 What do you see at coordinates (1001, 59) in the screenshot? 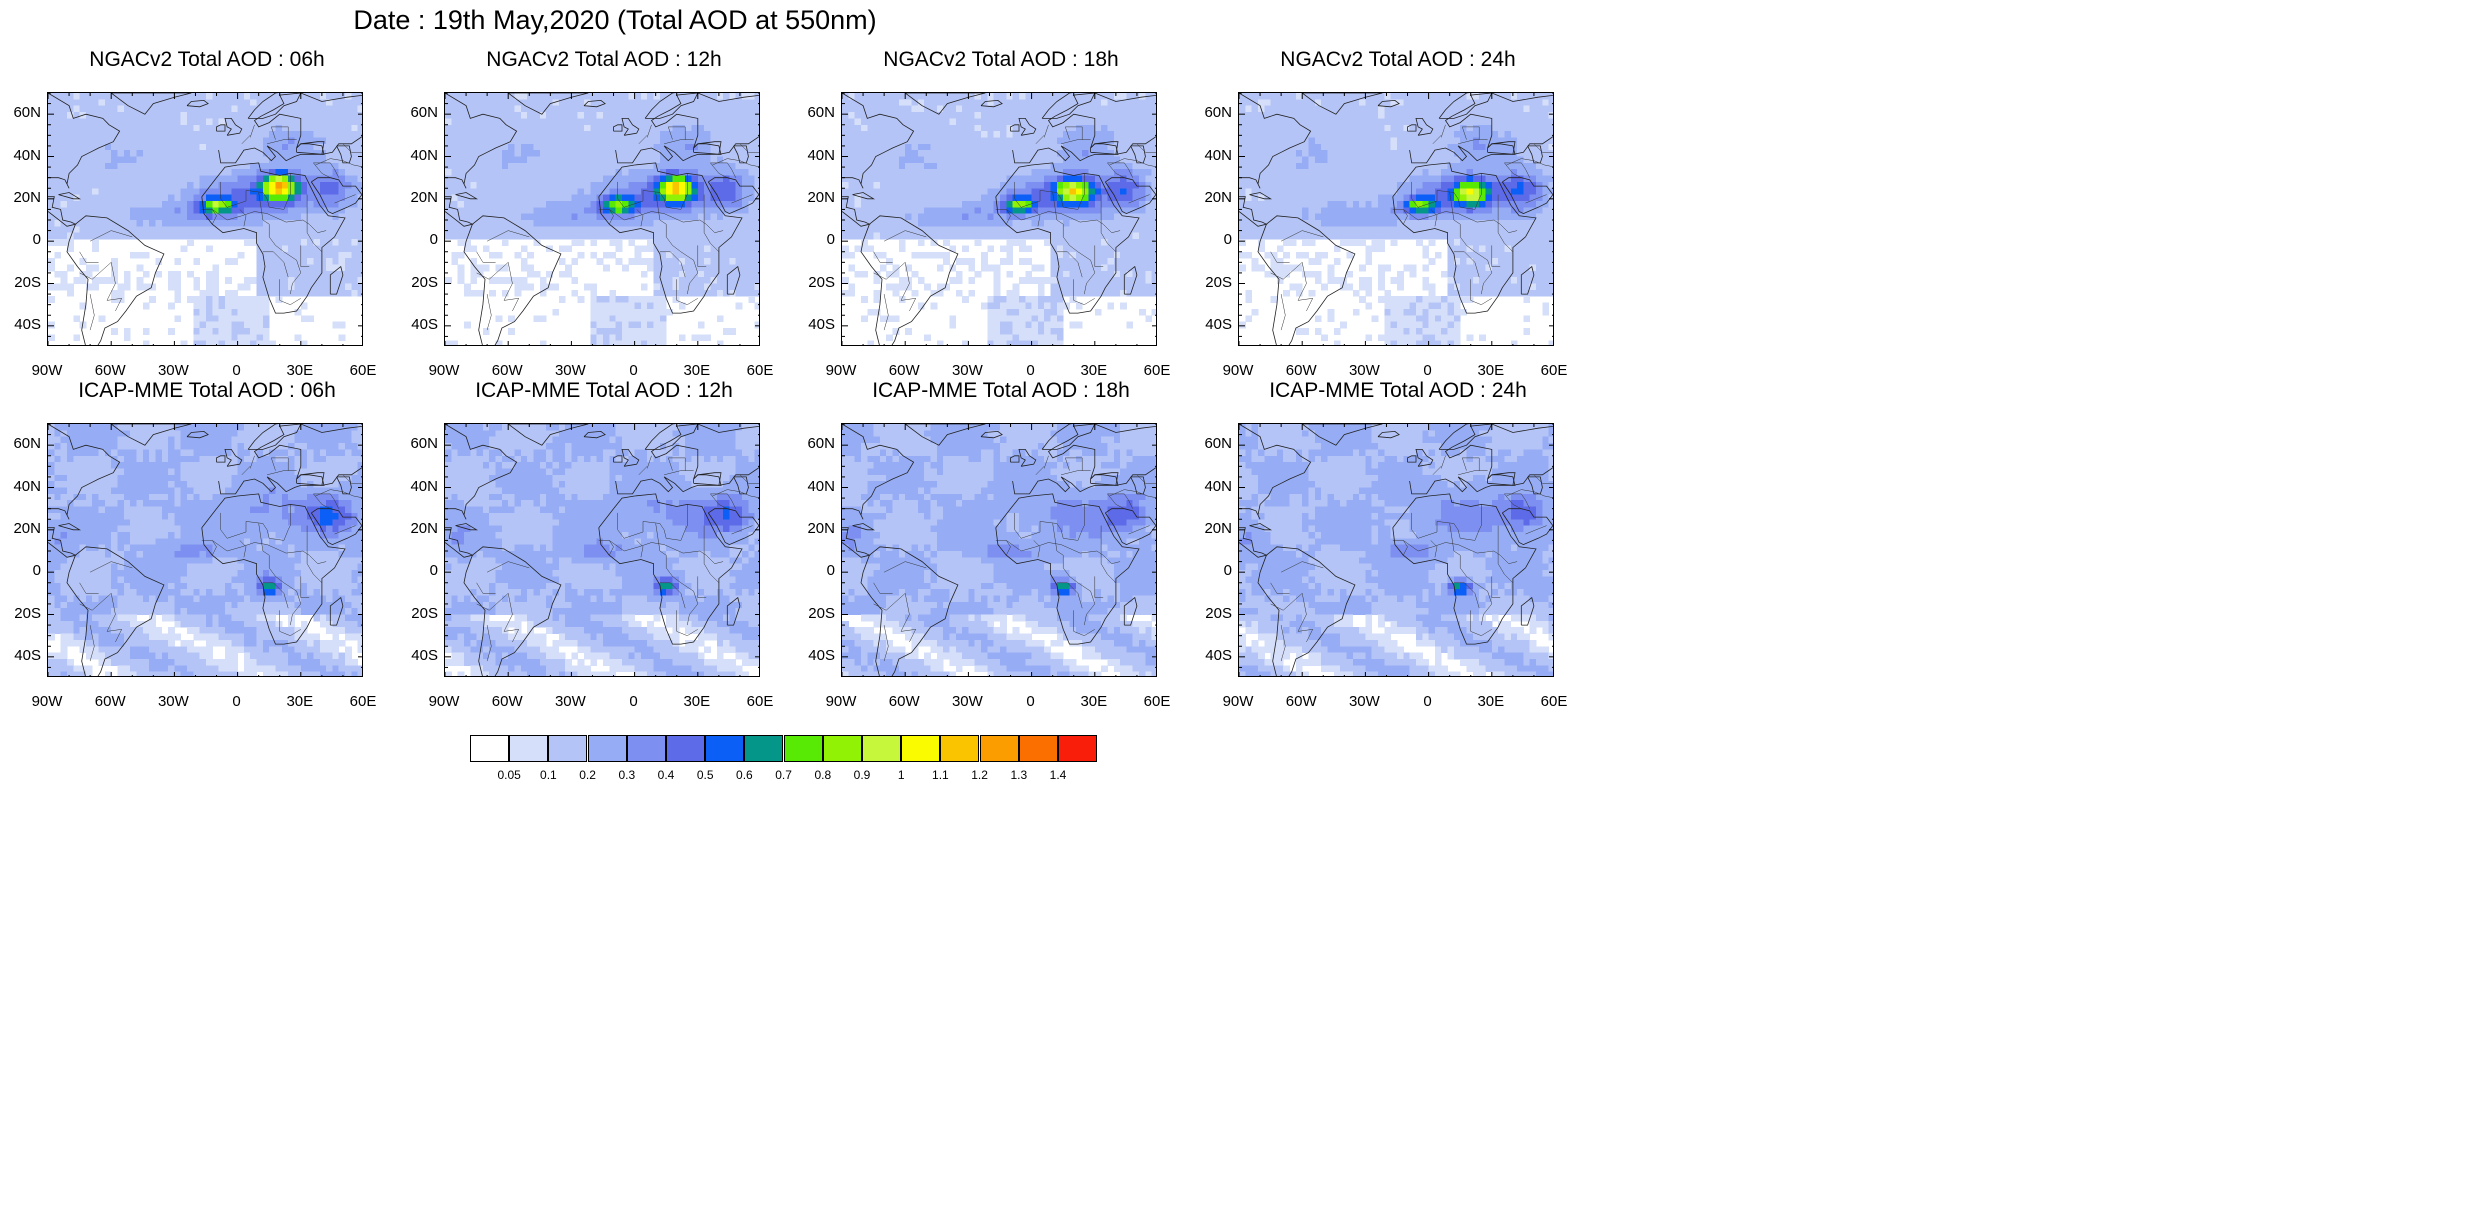
I see `panel-title: NGACv2 Total AOD : 18h` at bounding box center [1001, 59].